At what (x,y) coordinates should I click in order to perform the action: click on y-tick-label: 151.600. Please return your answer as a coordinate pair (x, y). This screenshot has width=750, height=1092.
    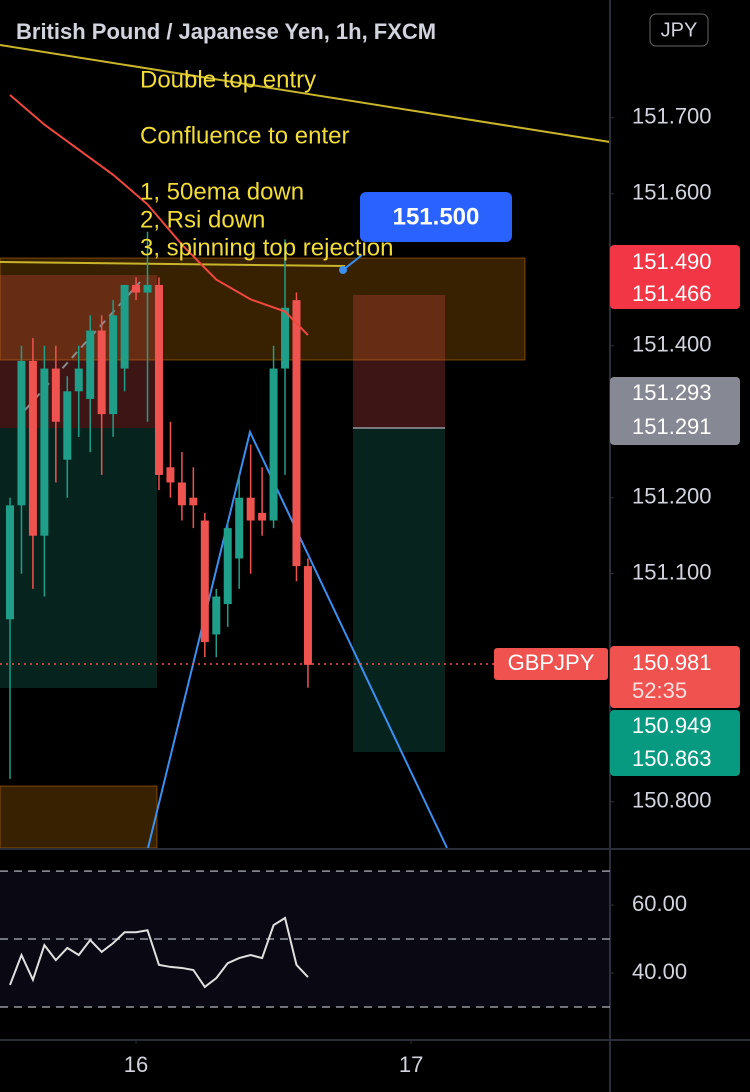
    Looking at the image, I should click on (672, 192).